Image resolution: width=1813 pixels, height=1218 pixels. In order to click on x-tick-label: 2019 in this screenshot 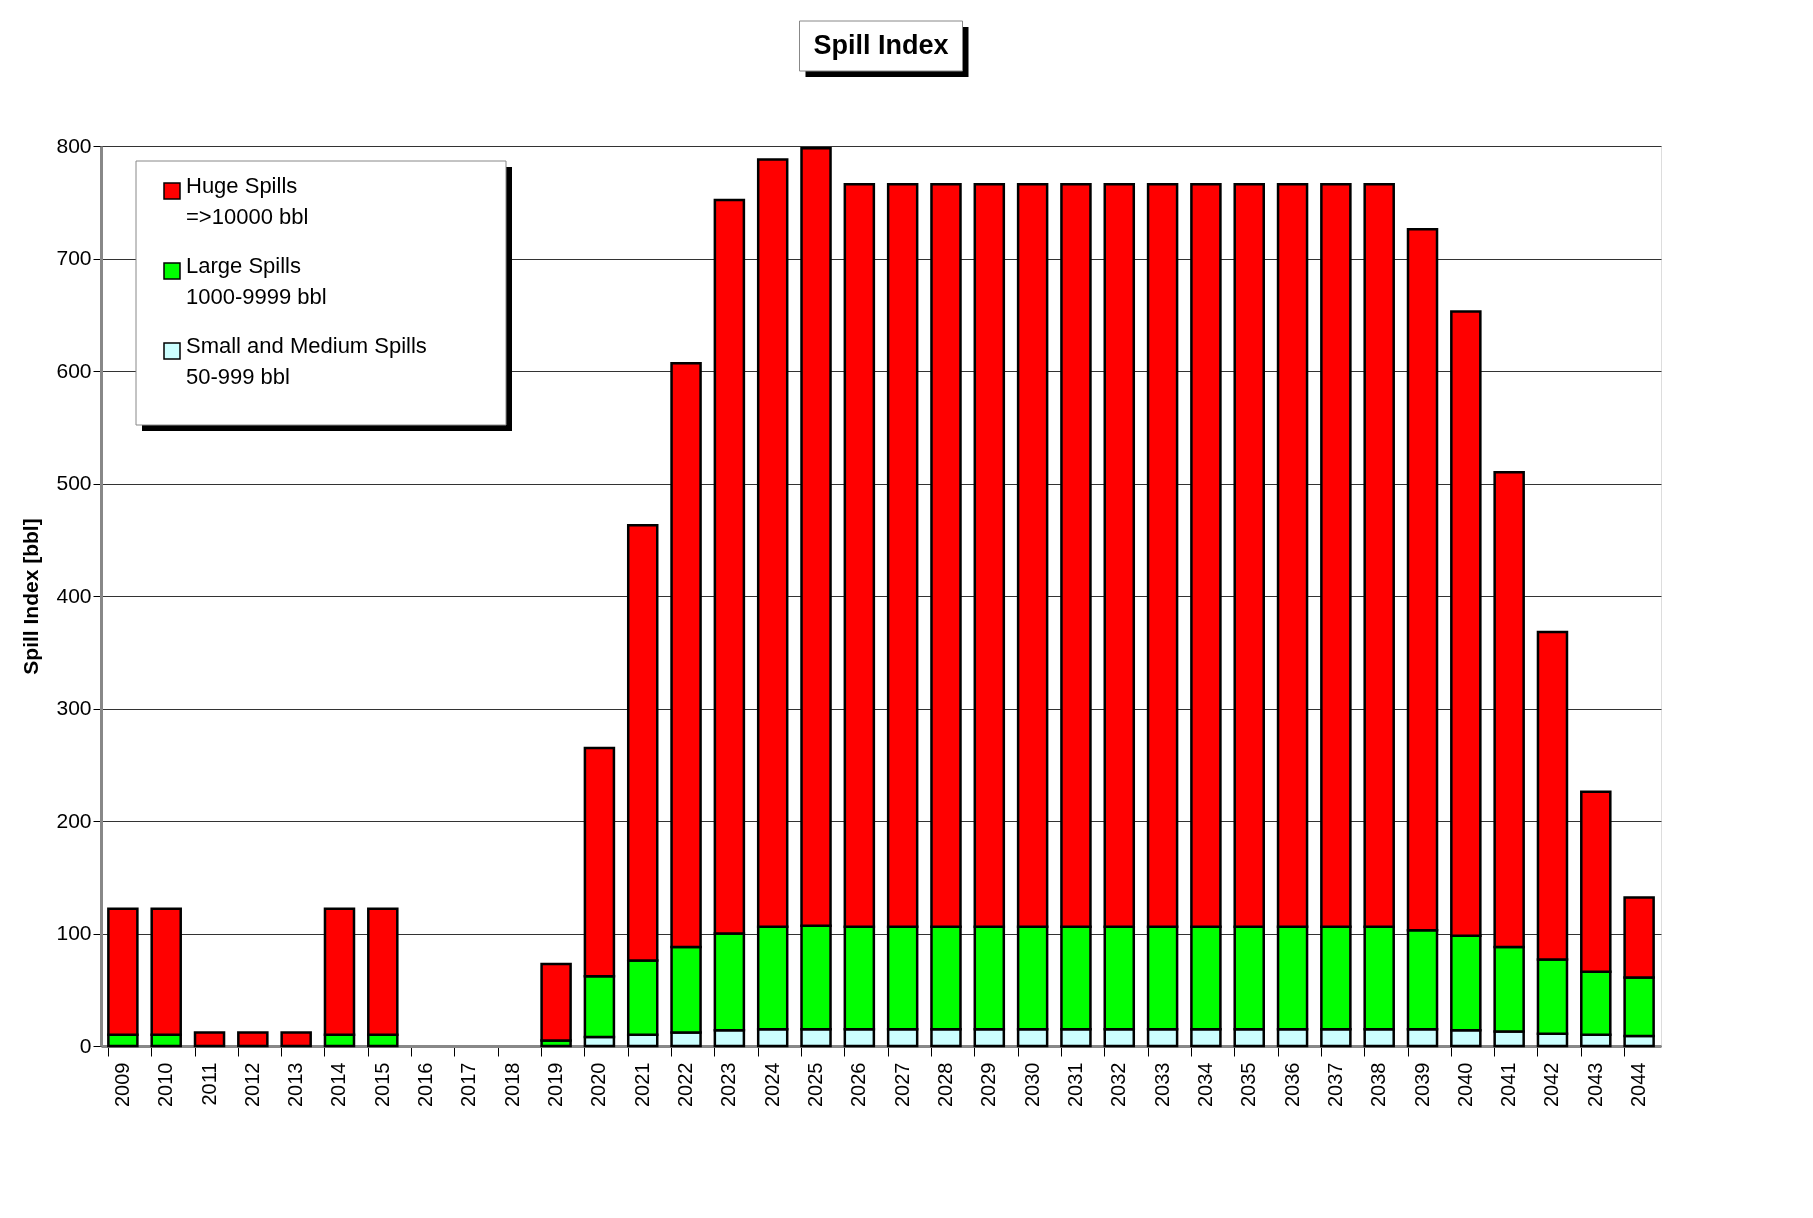, I will do `click(555, 1084)`.